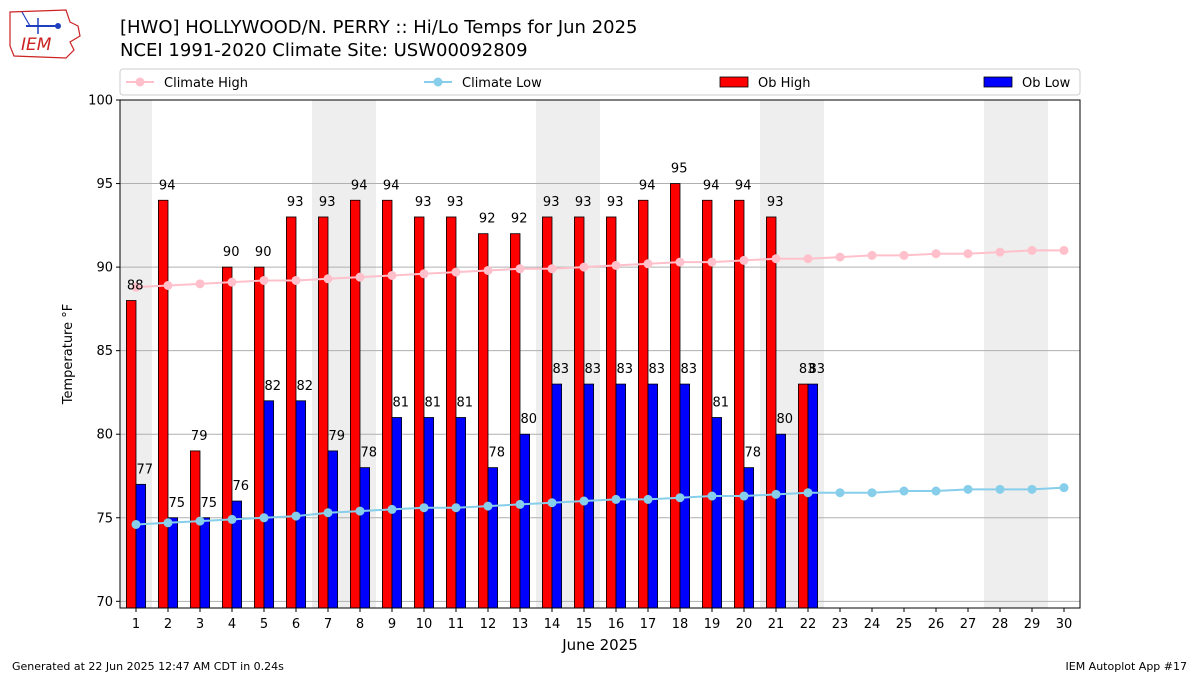 Image resolution: width=1200 pixels, height=675 pixels. Describe the element at coordinates (497, 453) in the screenshot. I see `ob-low-value-label: 78` at that location.